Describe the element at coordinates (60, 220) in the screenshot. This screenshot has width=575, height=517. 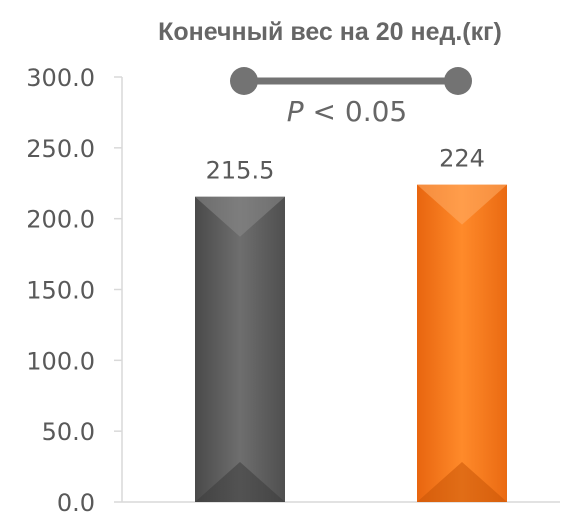
I see `y-tick-label: 200.0` at that location.